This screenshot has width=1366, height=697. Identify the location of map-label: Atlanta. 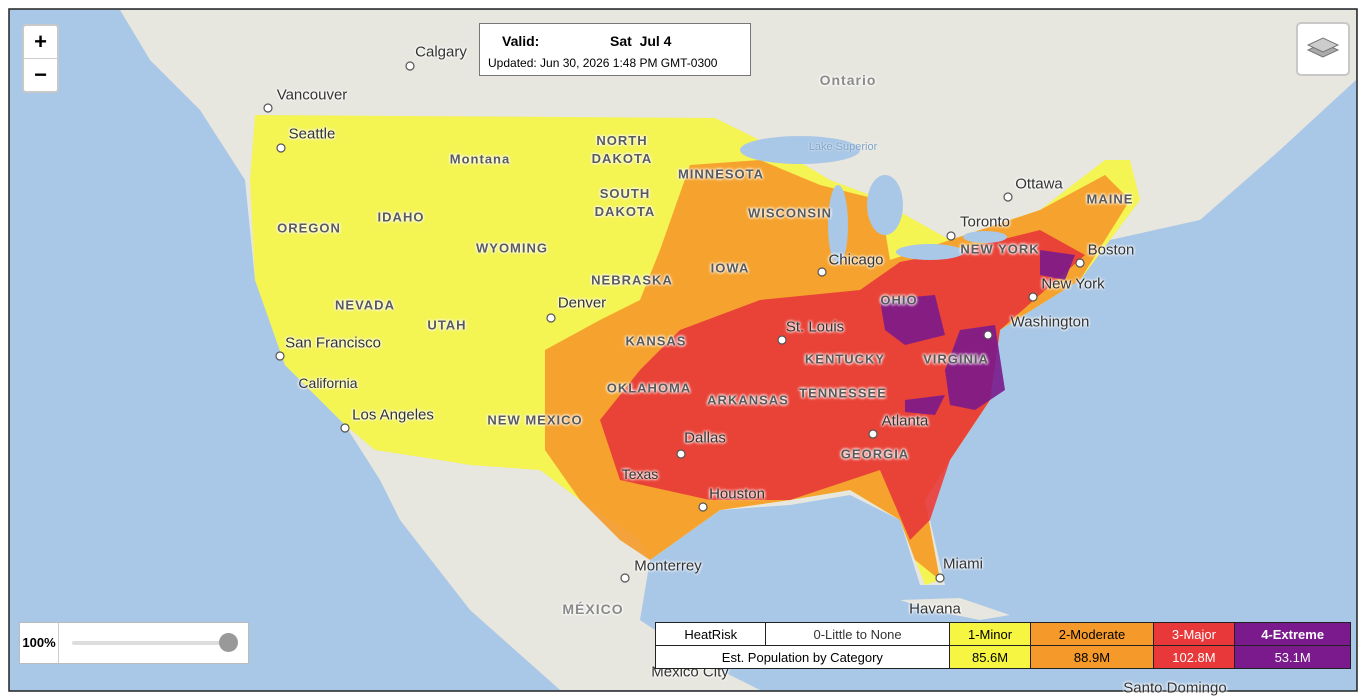
(905, 421).